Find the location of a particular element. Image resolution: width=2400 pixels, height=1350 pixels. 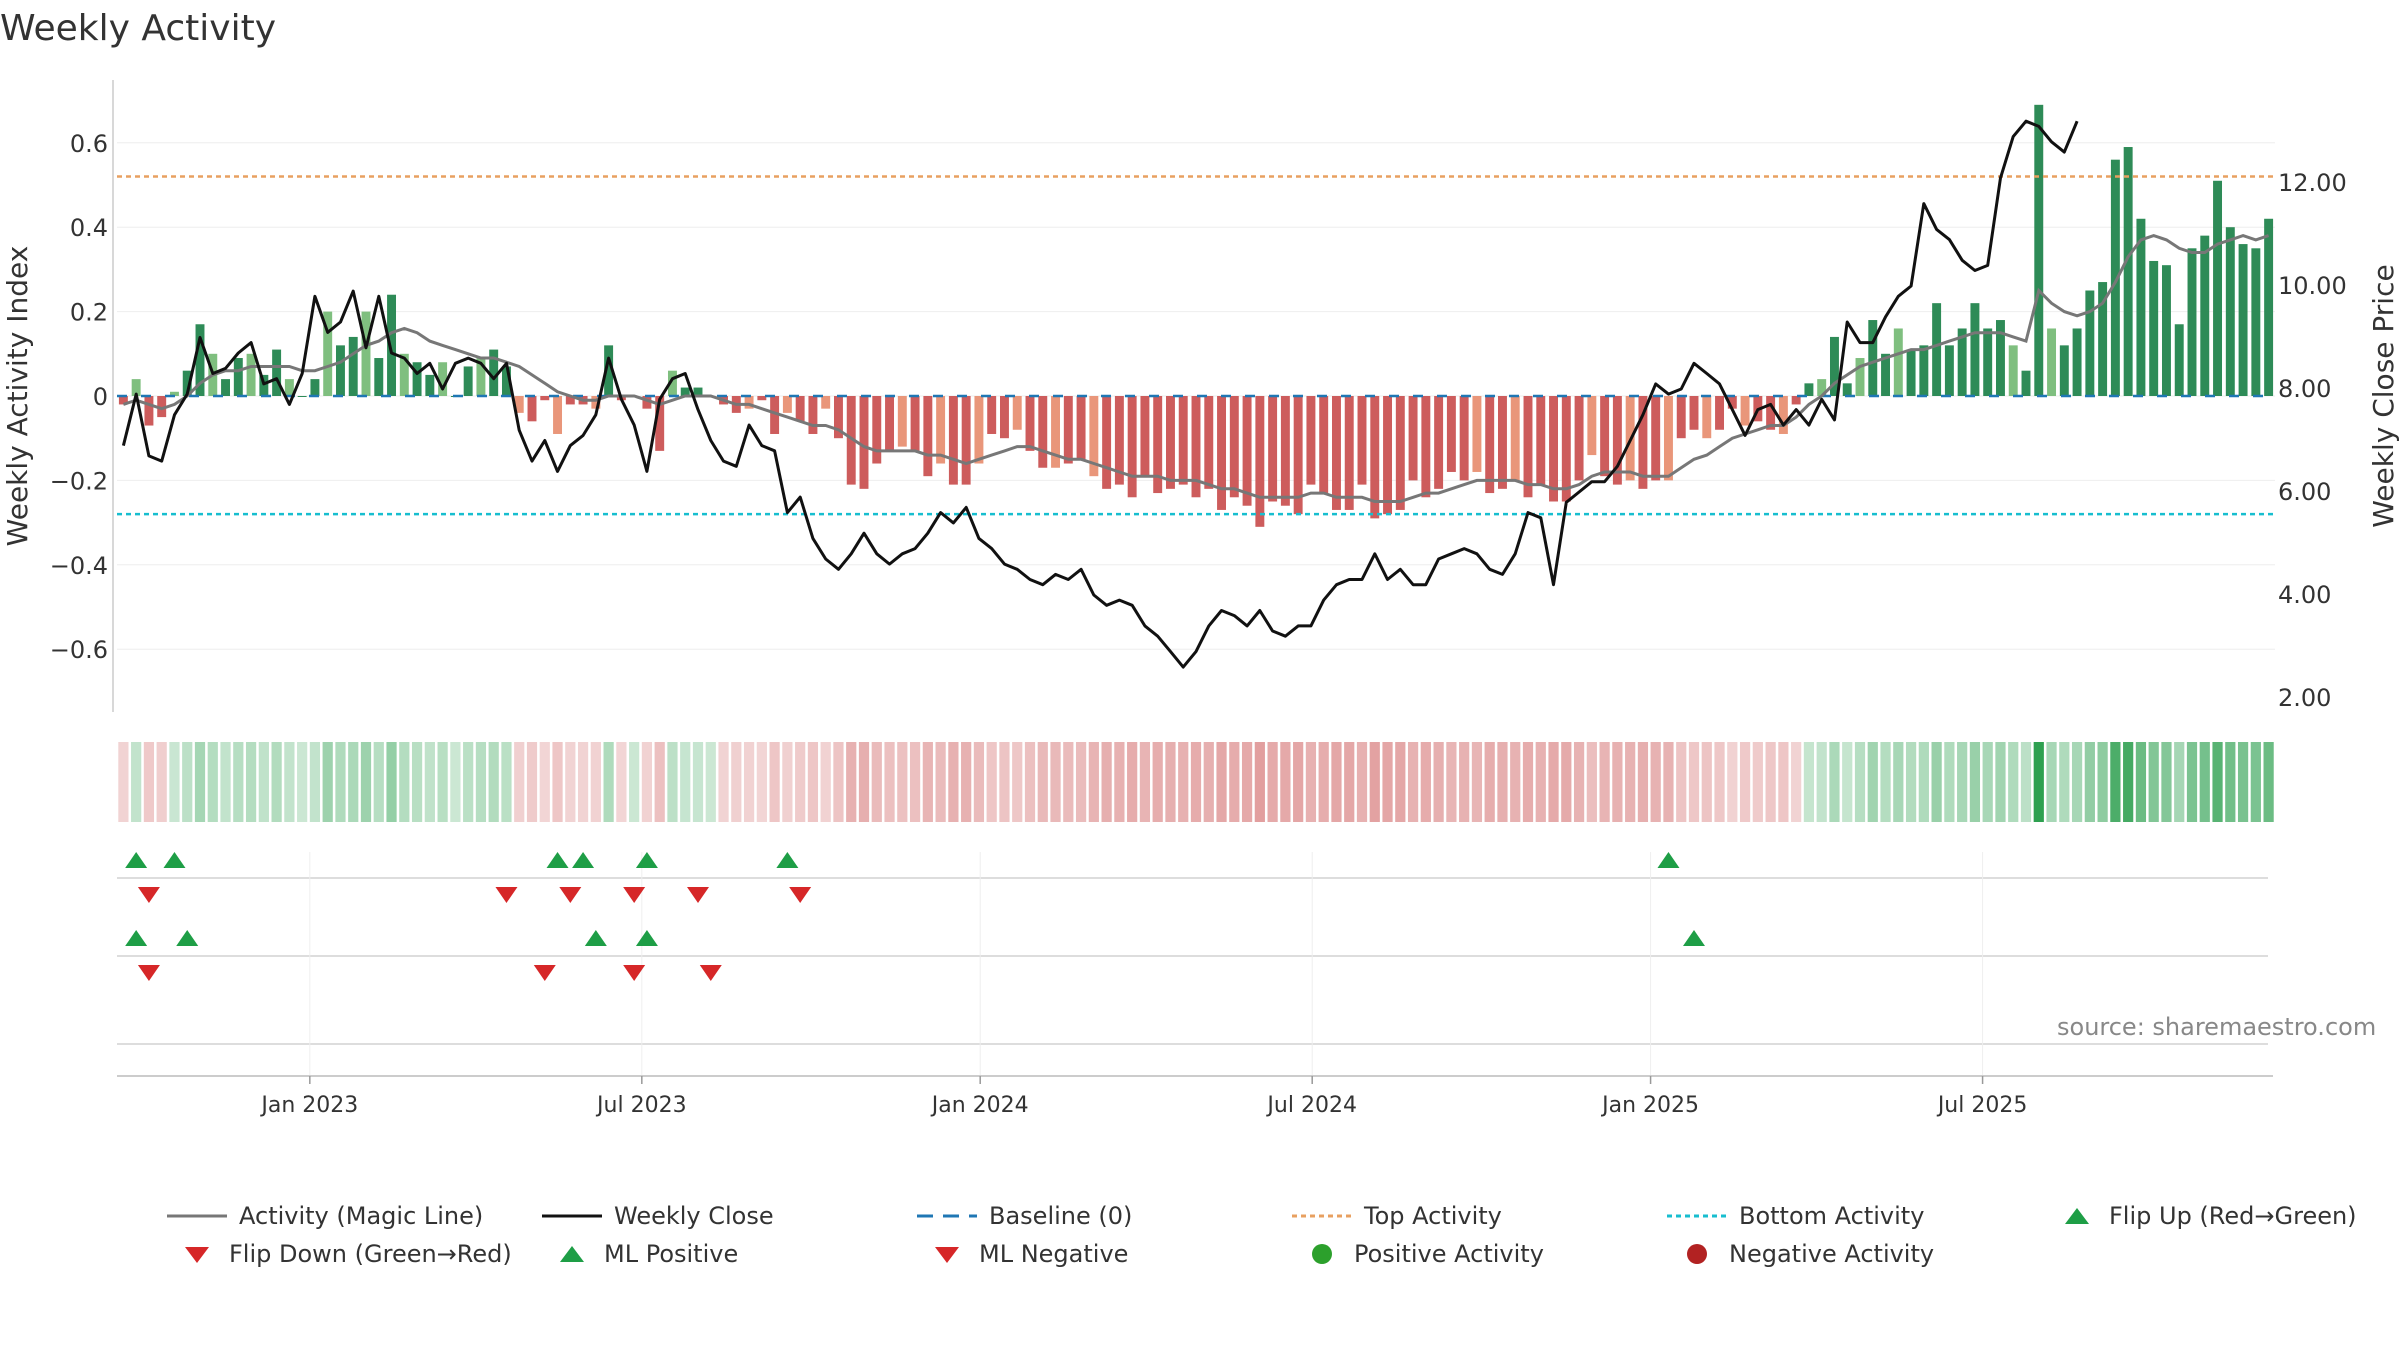

x-tick-label: Jan 2023 is located at coordinates (308, 1105).